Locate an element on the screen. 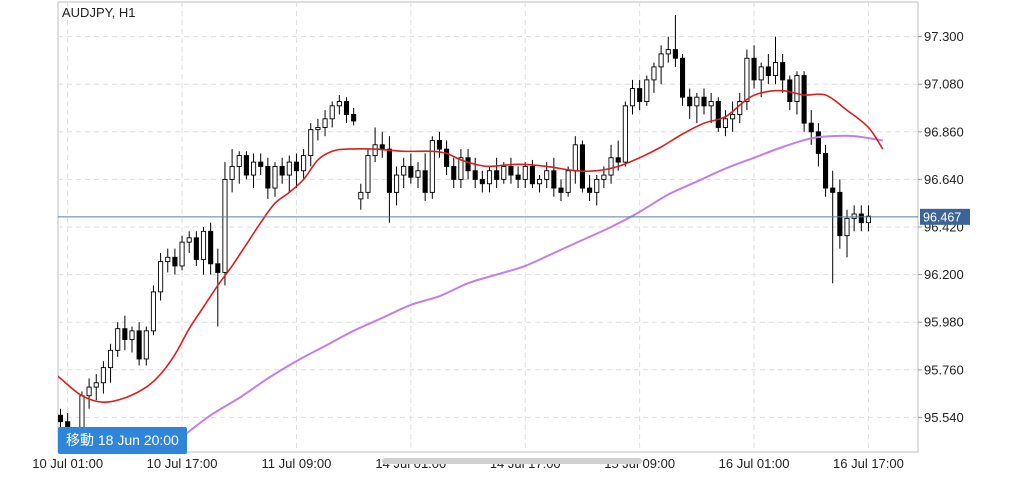 This screenshot has width=1024, height=478. navigate-to-date-button: 移動 18 Jun 20:00 is located at coordinates (122, 440).